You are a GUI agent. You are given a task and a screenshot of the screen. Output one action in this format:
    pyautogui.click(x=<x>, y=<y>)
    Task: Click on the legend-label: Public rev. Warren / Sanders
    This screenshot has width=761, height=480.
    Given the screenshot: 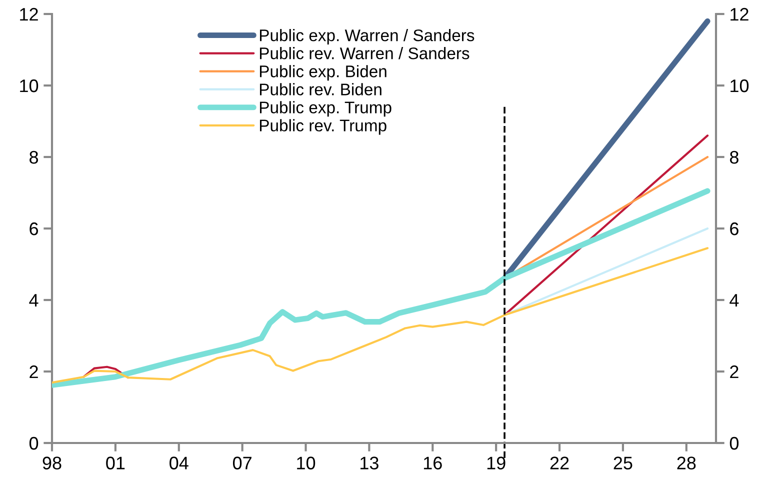 What is the action you would take?
    pyautogui.click(x=365, y=53)
    